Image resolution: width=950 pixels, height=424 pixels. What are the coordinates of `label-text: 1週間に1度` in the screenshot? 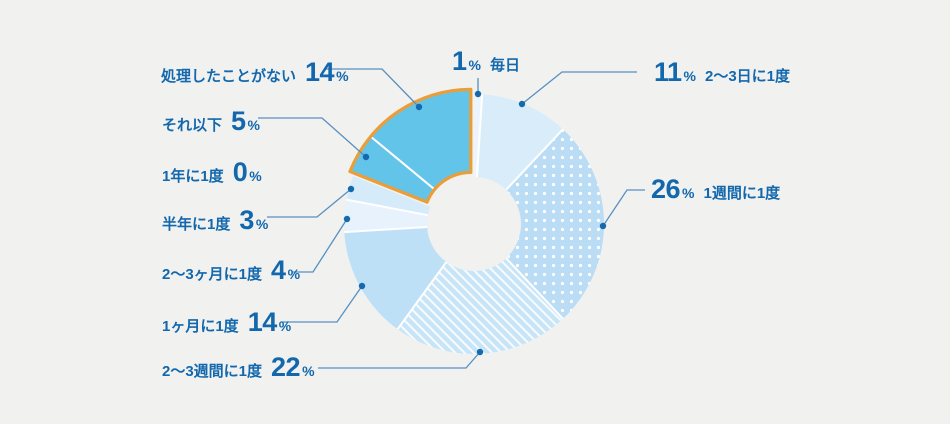 It's located at (742, 193).